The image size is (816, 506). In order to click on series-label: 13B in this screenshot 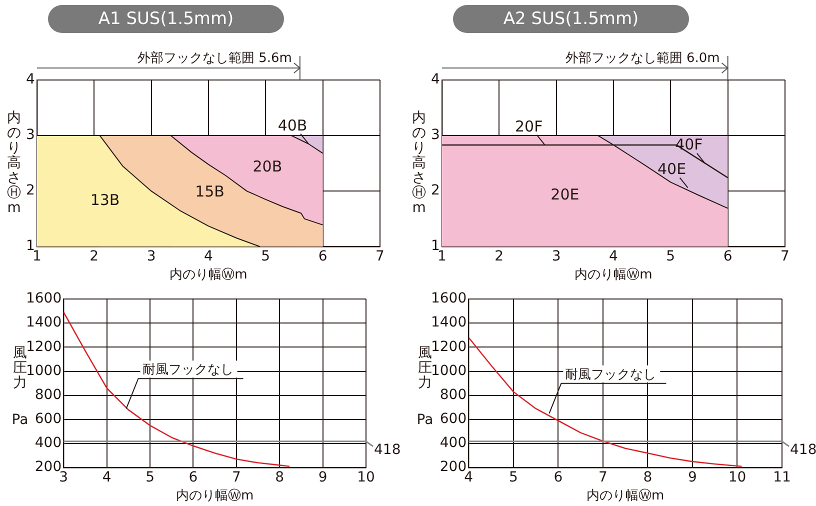, I will do `click(105, 199)`.